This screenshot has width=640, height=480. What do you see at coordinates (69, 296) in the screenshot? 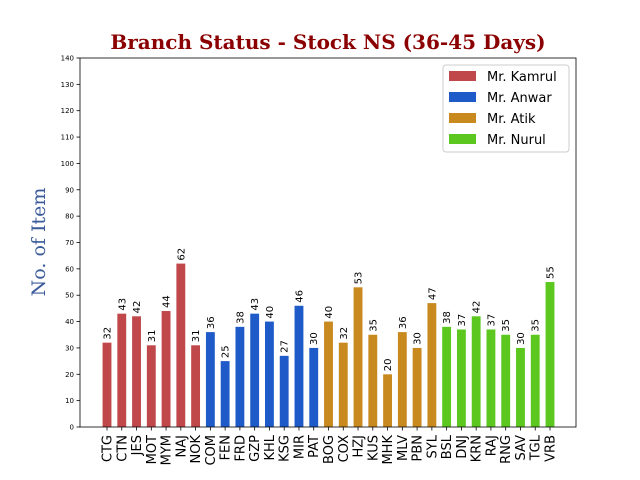
I see `y-tick-label: 50` at bounding box center [69, 296].